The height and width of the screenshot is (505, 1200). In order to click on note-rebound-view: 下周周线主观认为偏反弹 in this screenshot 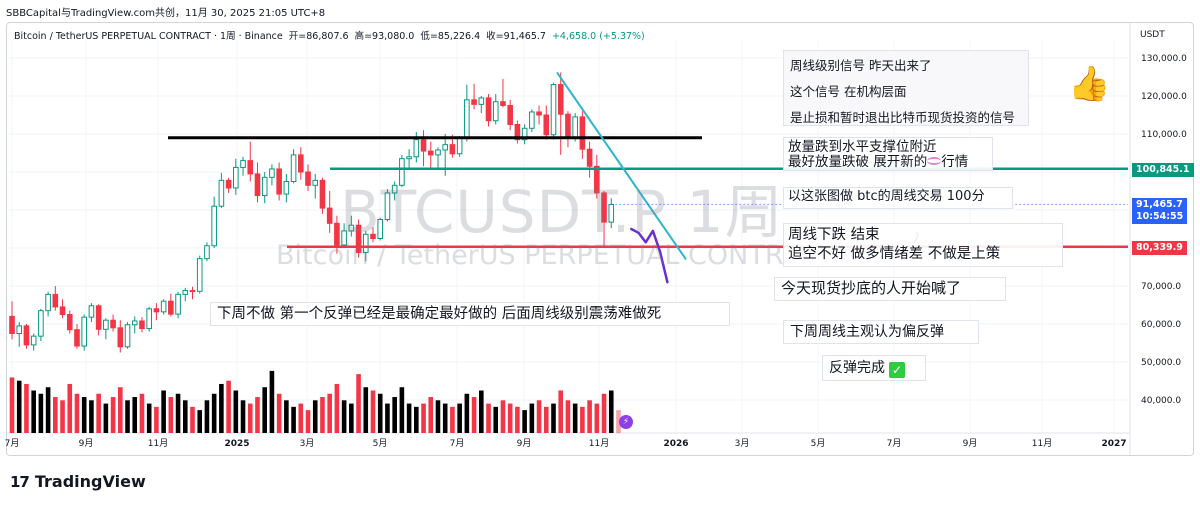, I will do `click(881, 332)`.